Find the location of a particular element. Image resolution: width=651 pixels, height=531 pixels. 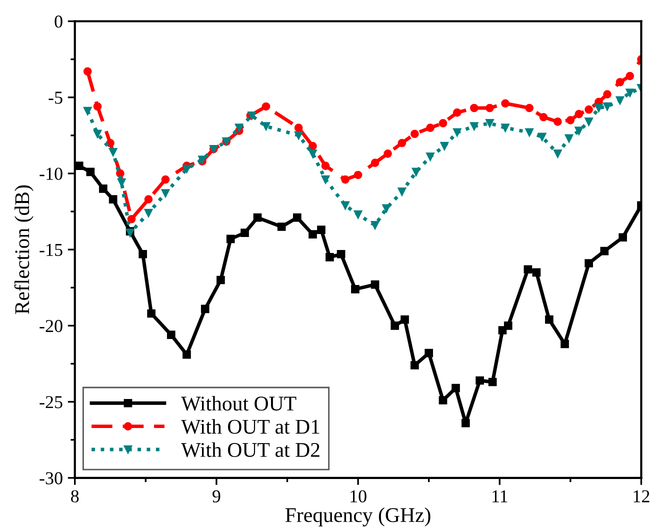

x-tick-label: 12 is located at coordinates (642, 496).